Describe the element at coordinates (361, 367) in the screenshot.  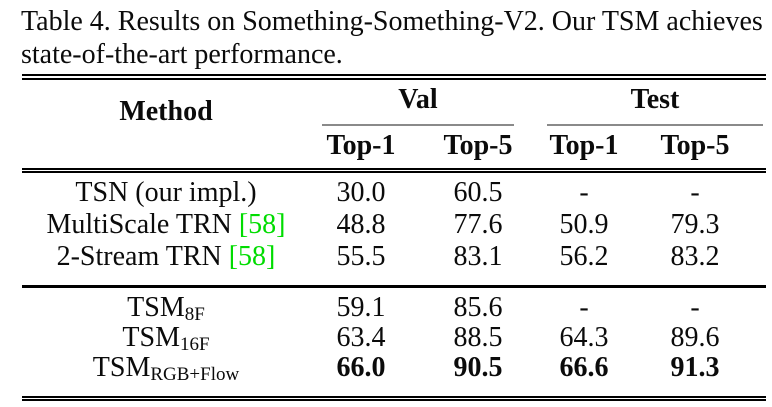
I see `val-top1-cell: 66.0` at that location.